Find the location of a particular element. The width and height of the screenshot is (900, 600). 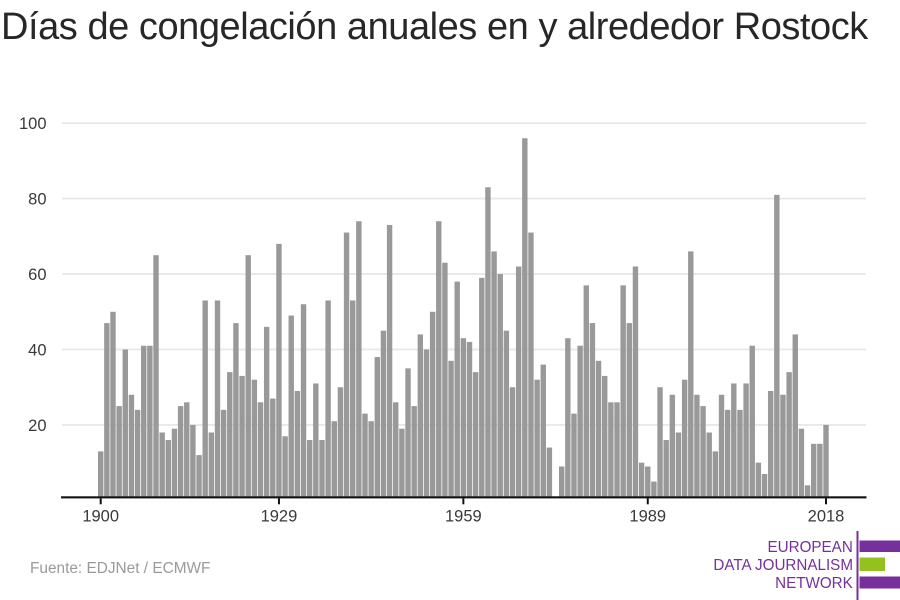

svg-text: 20 is located at coordinates (37, 426).